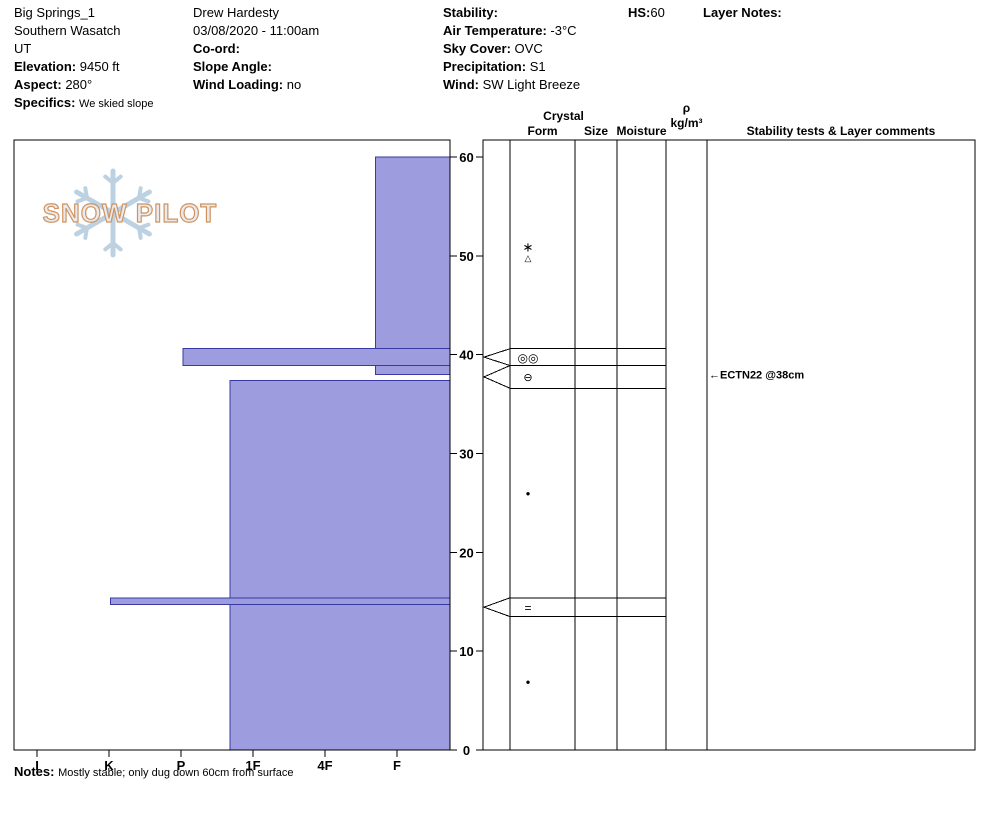  I want to click on precip-row: Precipitation: S1, so click(494, 67).